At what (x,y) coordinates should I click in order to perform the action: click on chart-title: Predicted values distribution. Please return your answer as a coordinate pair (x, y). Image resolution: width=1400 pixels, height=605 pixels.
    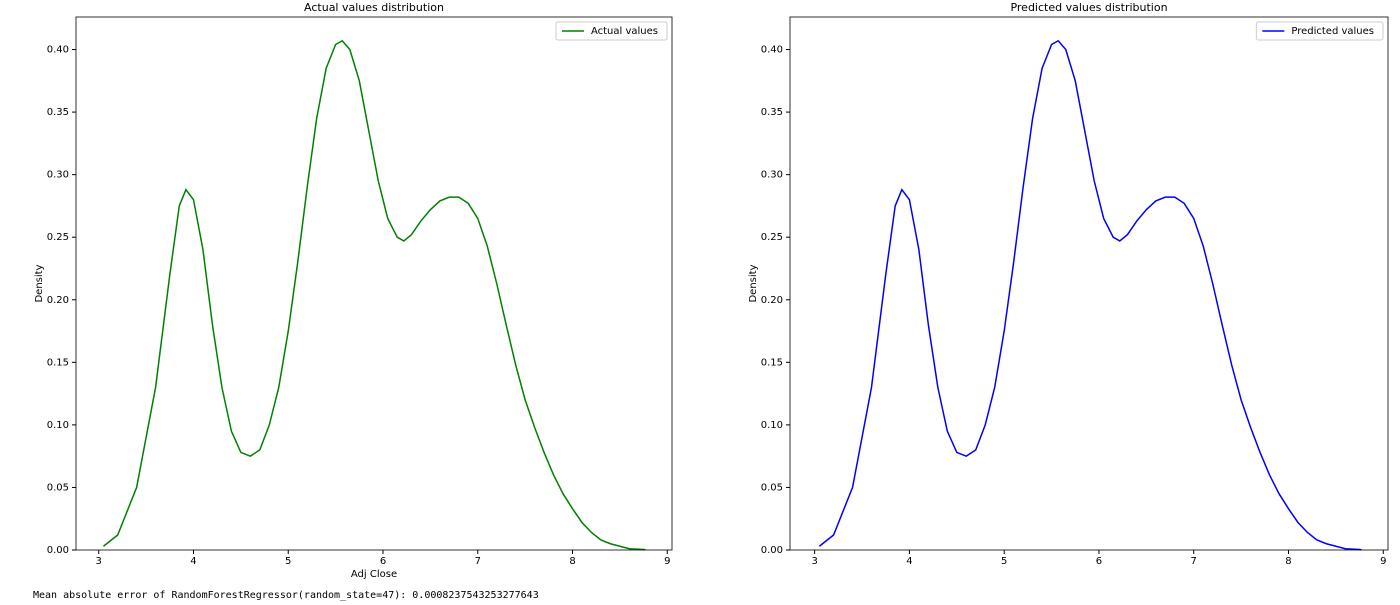
    Looking at the image, I should click on (1088, 7).